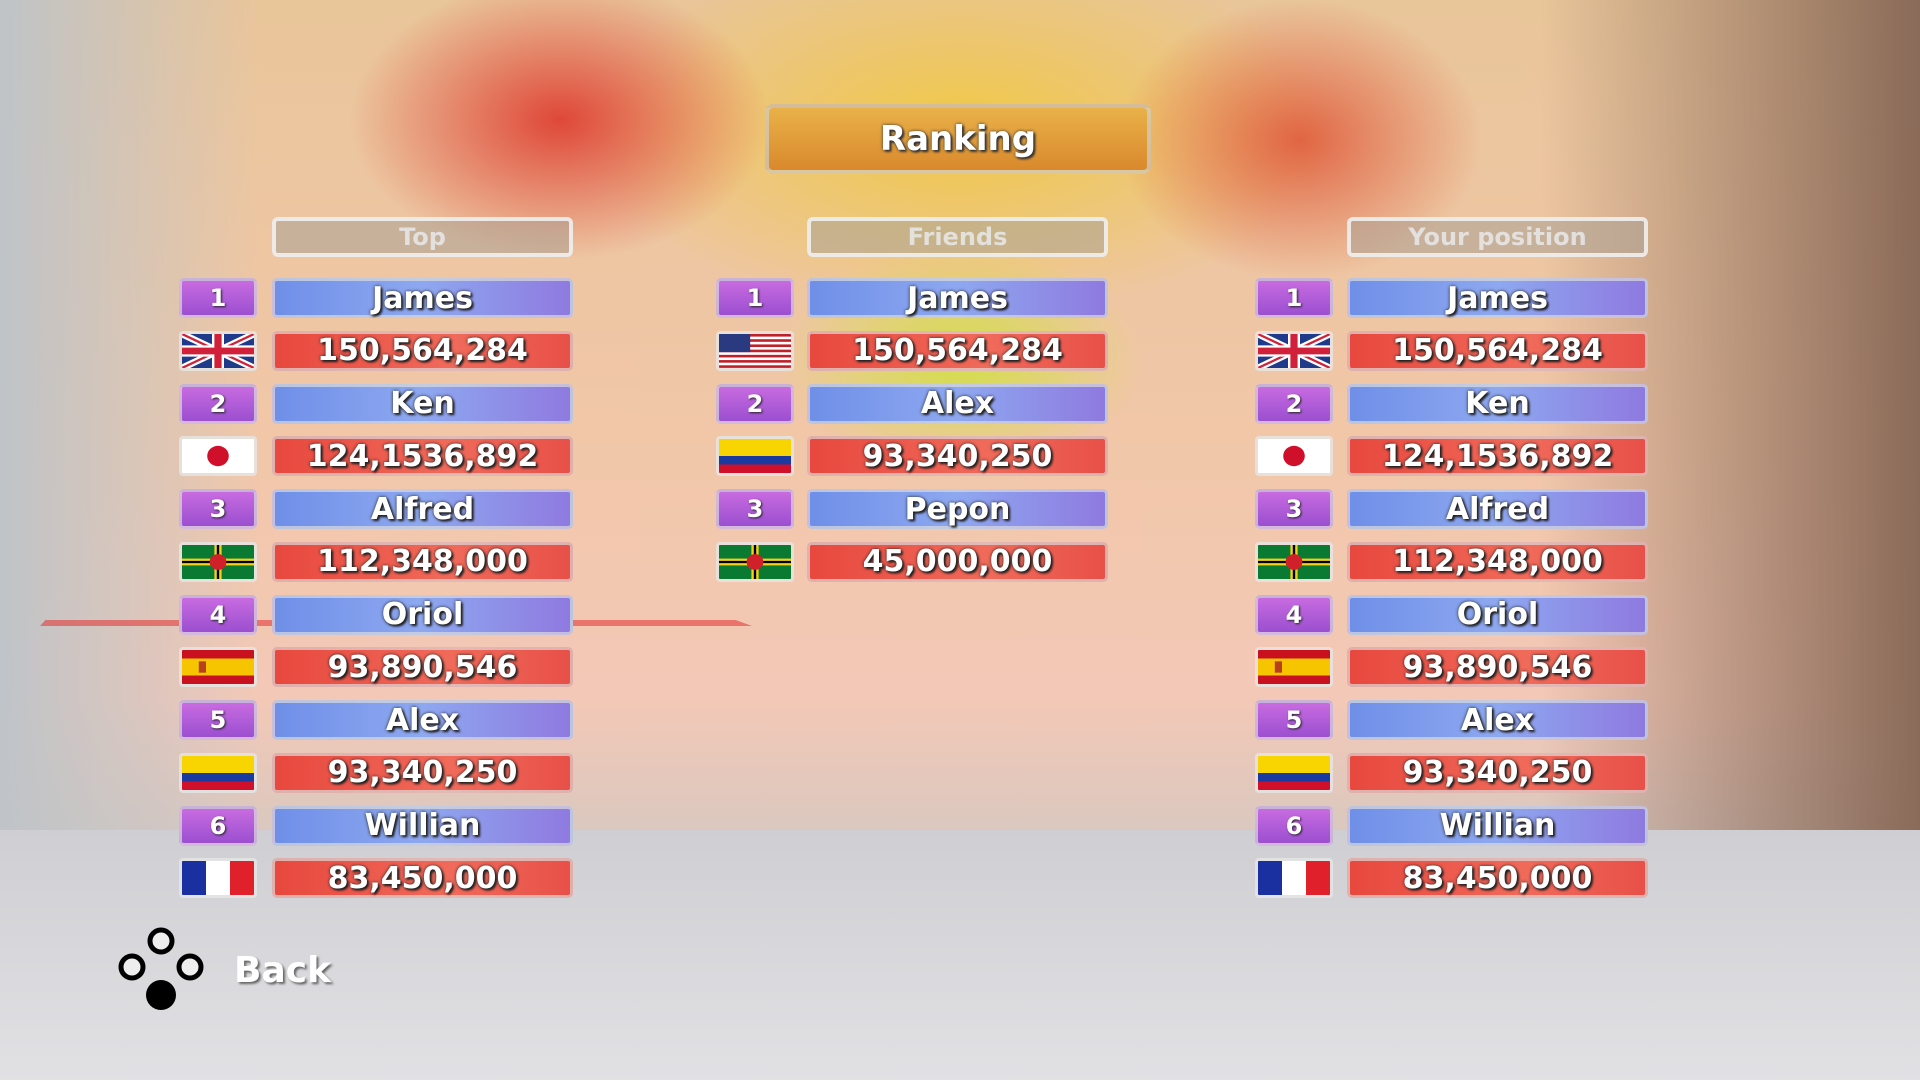  Describe the element at coordinates (1497, 237) in the screenshot. I see `column-header-your-position: Your position` at that location.